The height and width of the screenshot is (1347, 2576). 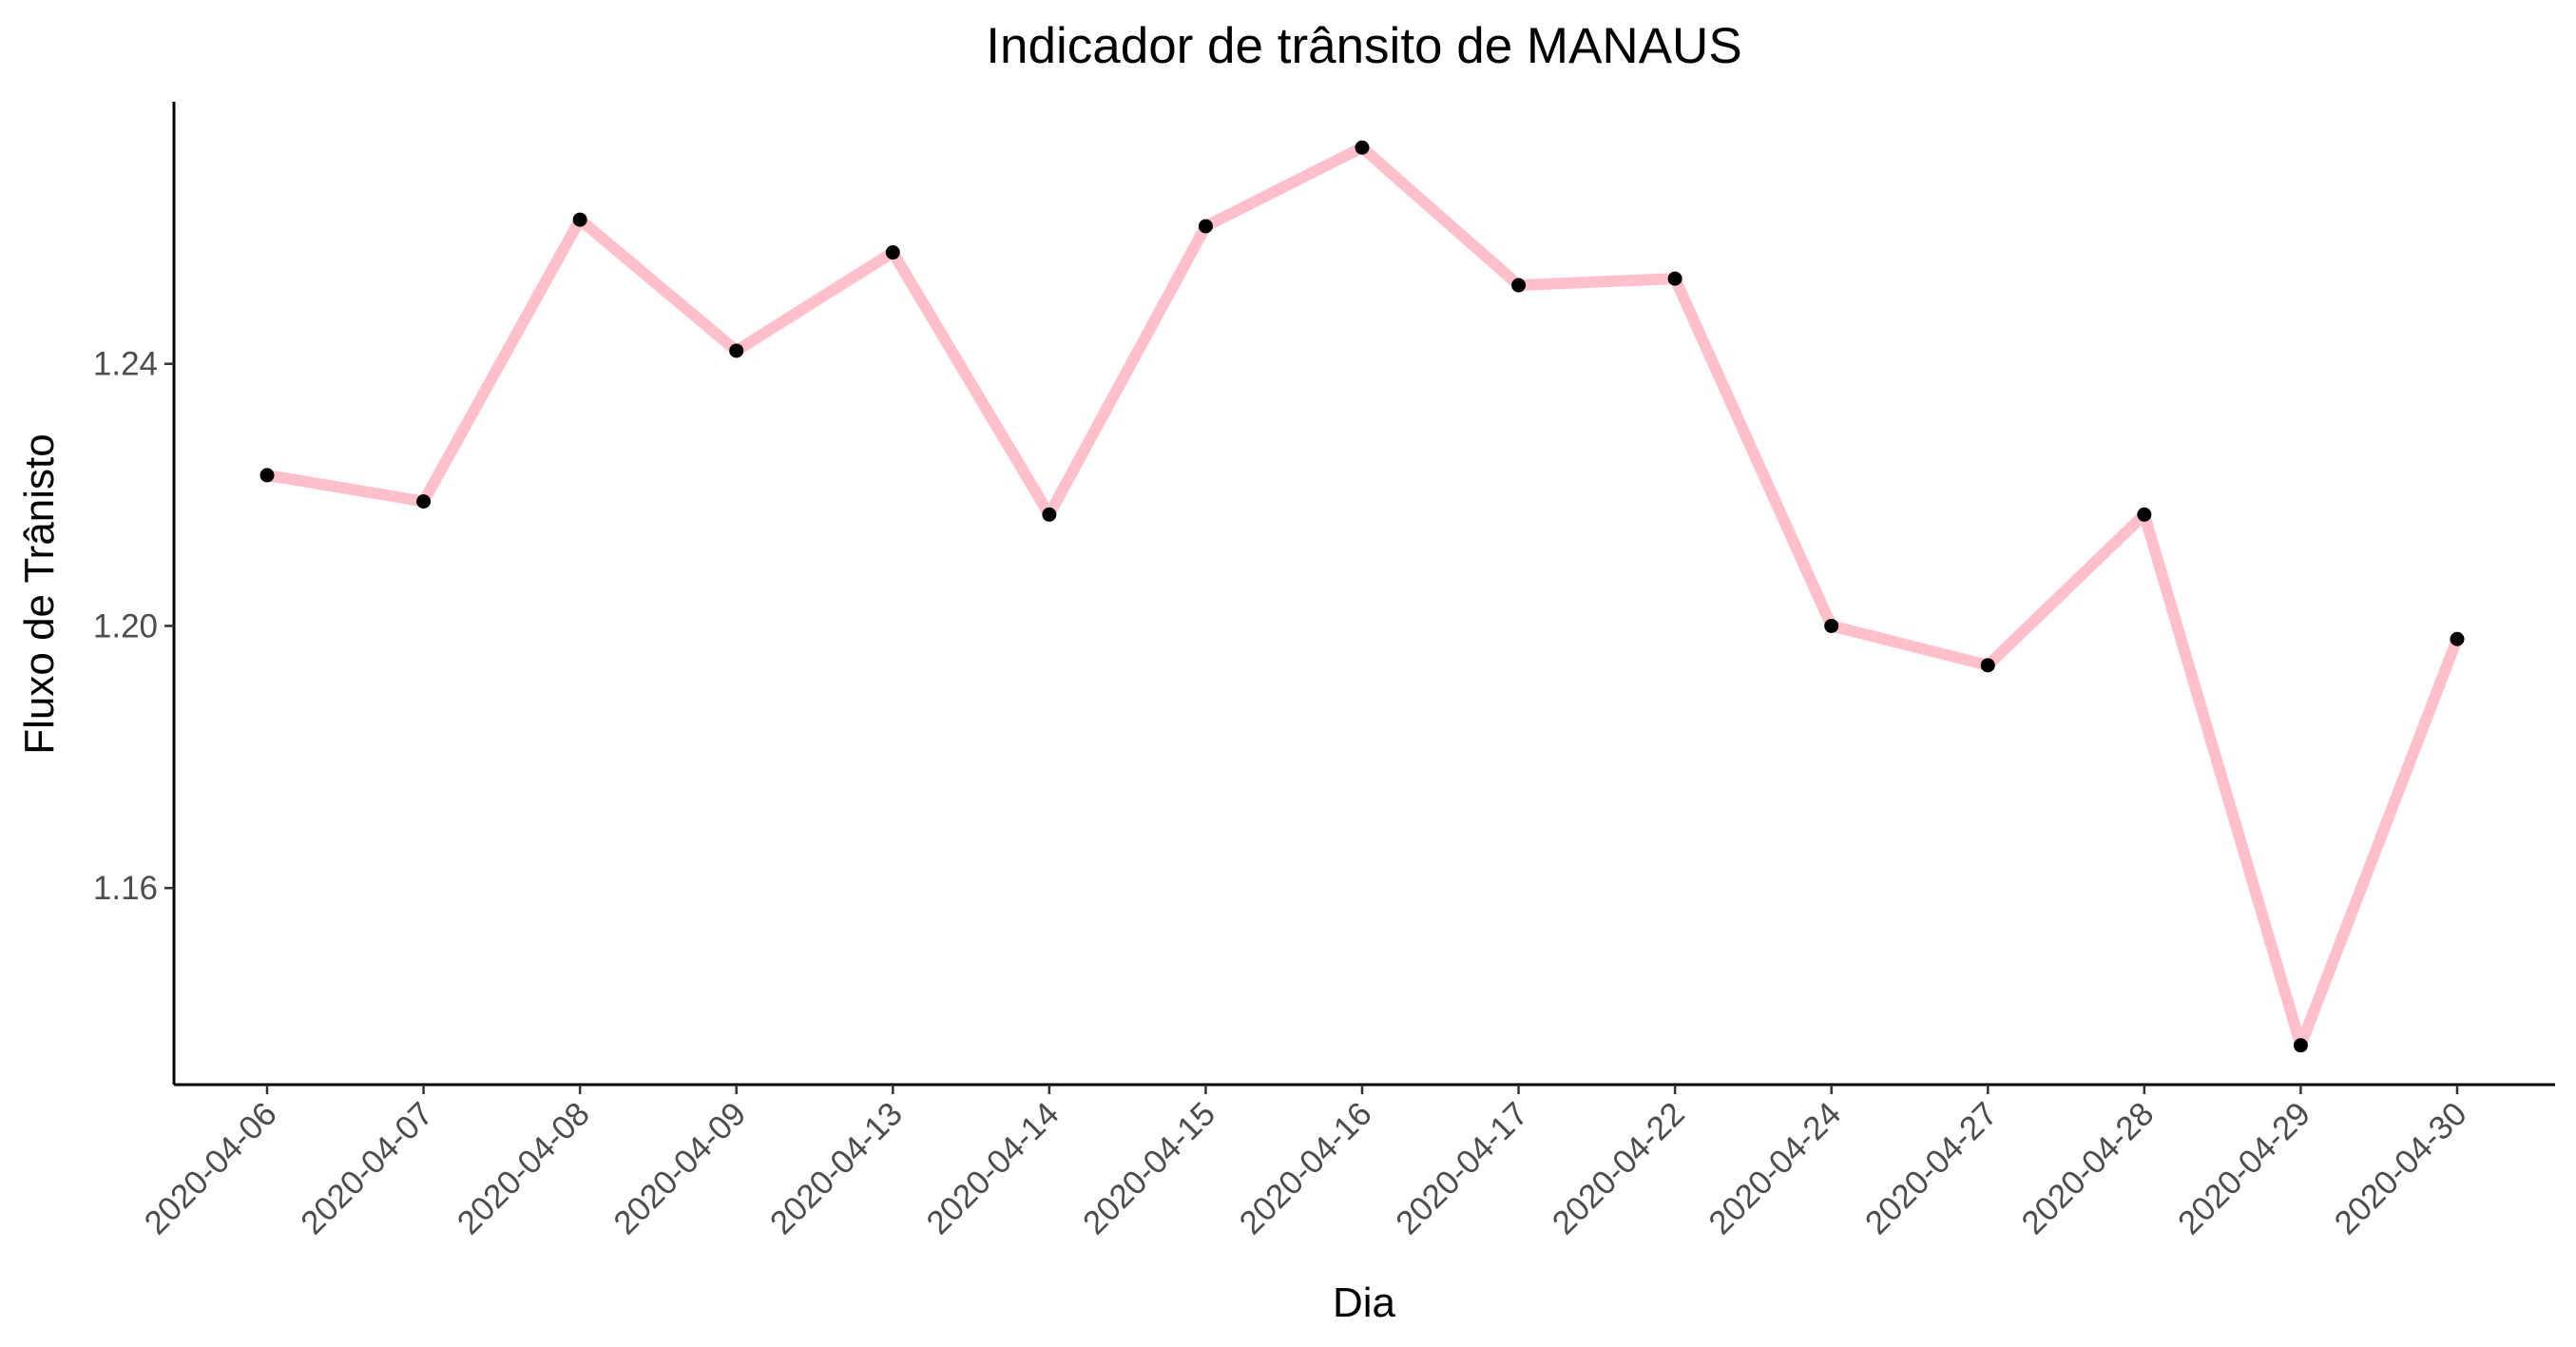 I want to click on x-tick-label: 2020-04-28, so click(x=2087, y=1168).